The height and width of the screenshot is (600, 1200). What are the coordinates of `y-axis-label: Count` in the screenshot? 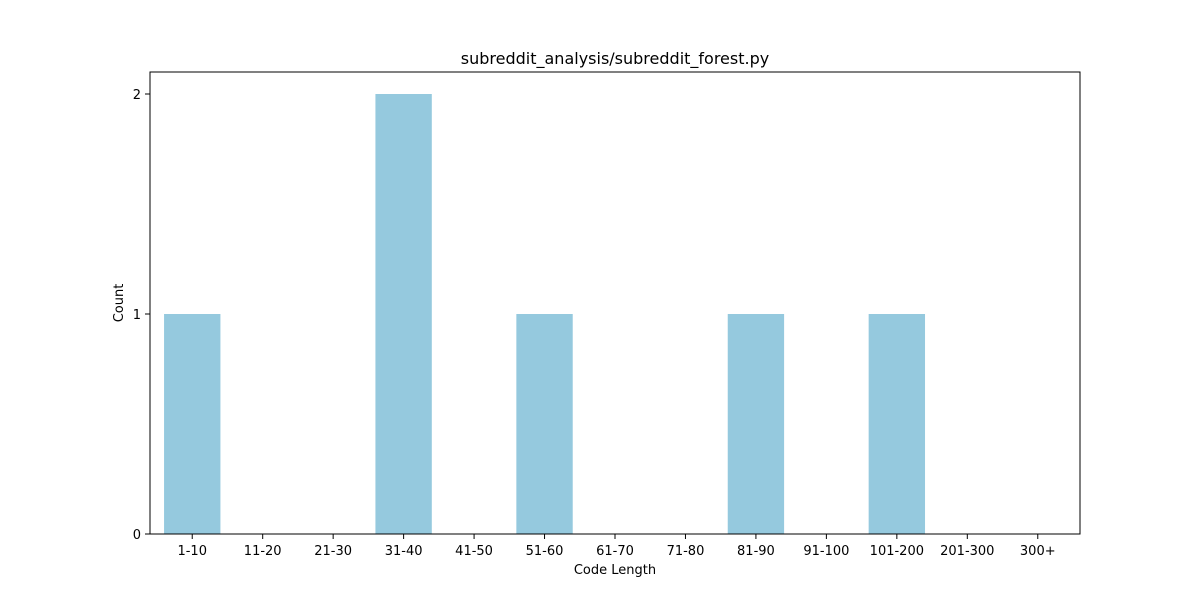 It's located at (119, 303).